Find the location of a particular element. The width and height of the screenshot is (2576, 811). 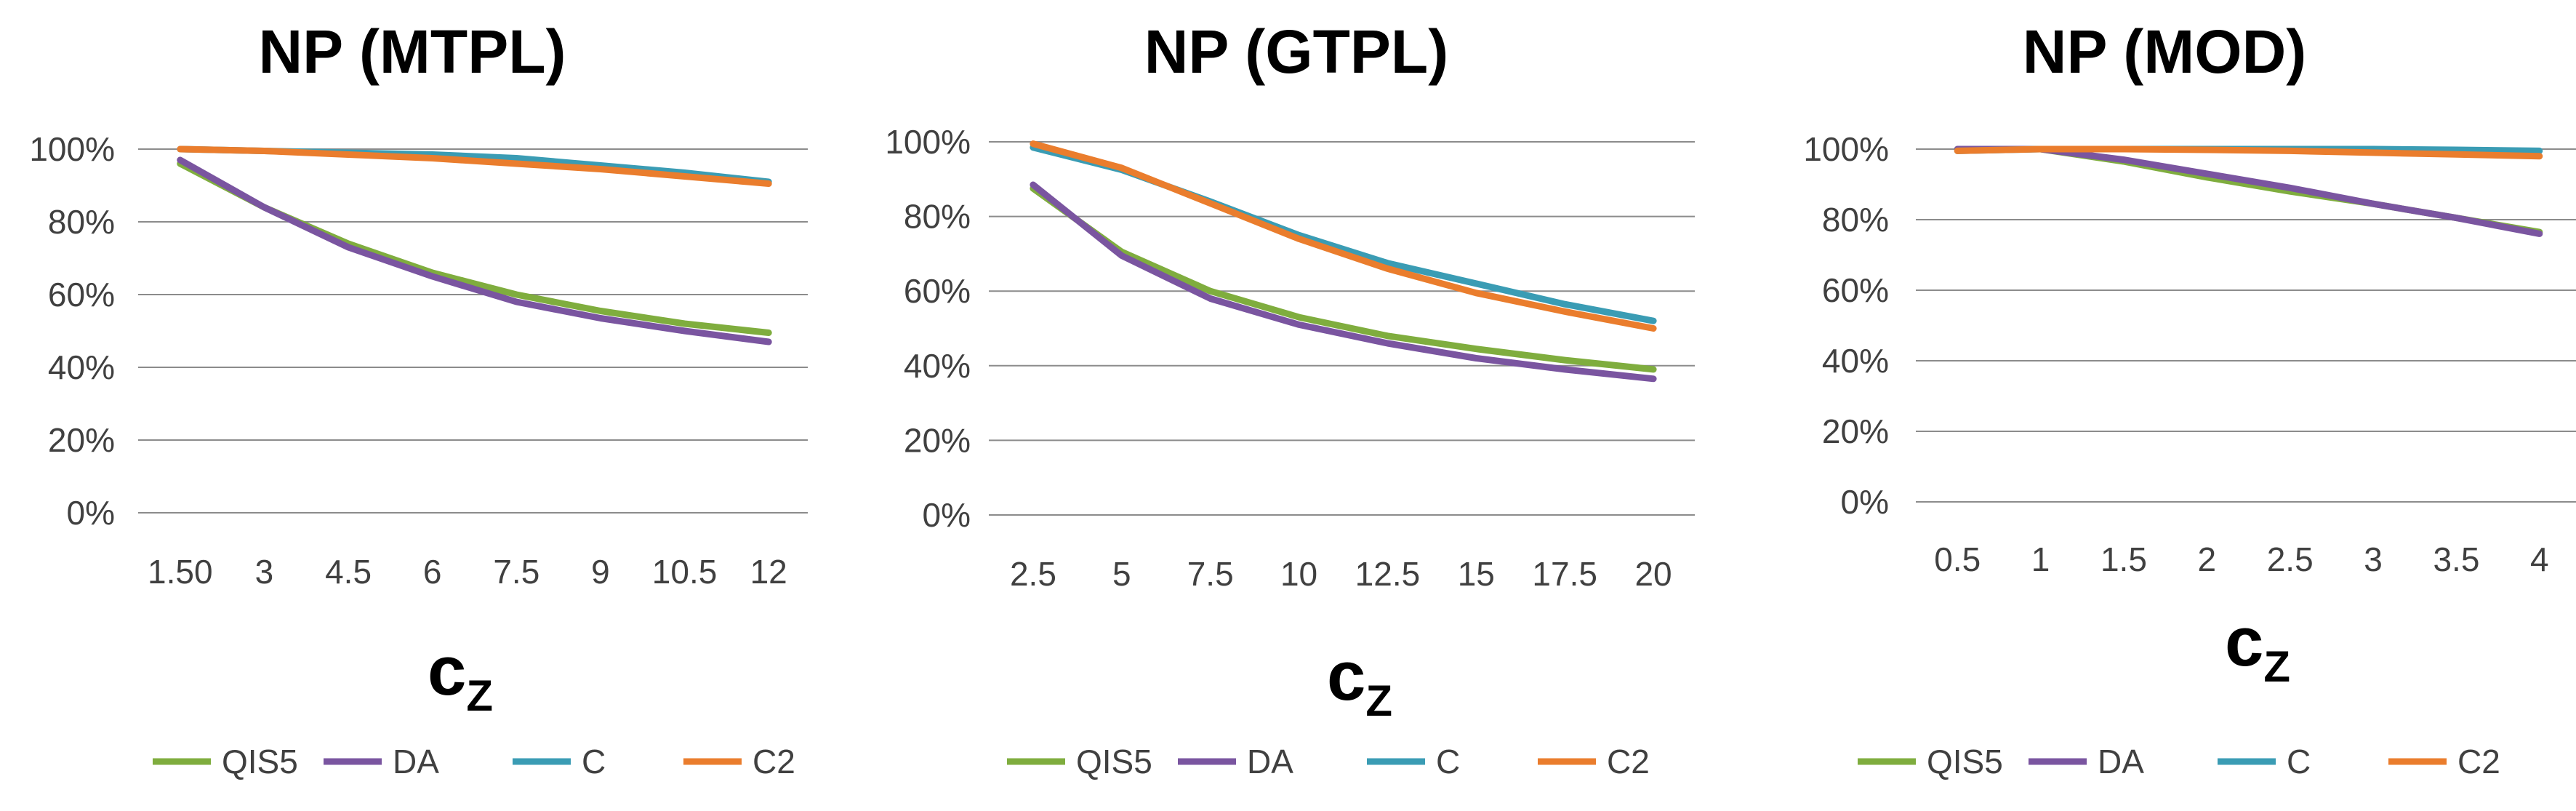

x-tick-label: 5 is located at coordinates (1121, 574).